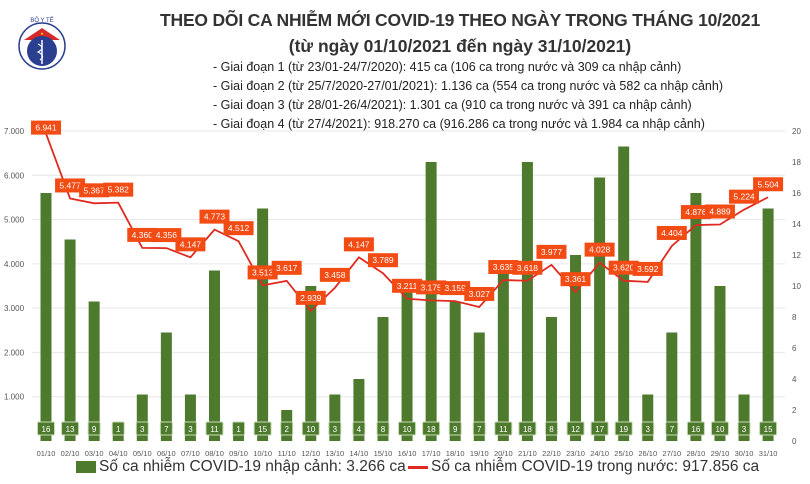 The image size is (810, 484). Describe the element at coordinates (94, 190) in the screenshot. I see `domestic-label: 5.367` at that location.